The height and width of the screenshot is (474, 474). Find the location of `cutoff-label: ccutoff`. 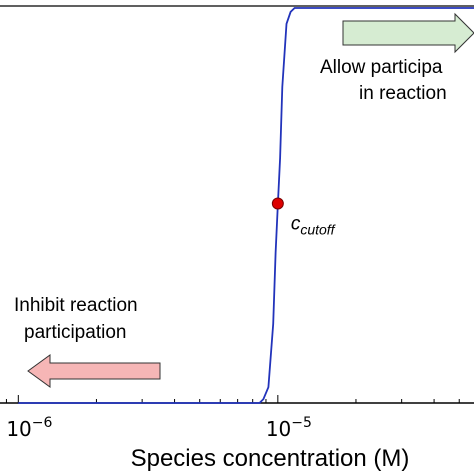

cutoff-label: ccutoff is located at coordinates (314, 226).